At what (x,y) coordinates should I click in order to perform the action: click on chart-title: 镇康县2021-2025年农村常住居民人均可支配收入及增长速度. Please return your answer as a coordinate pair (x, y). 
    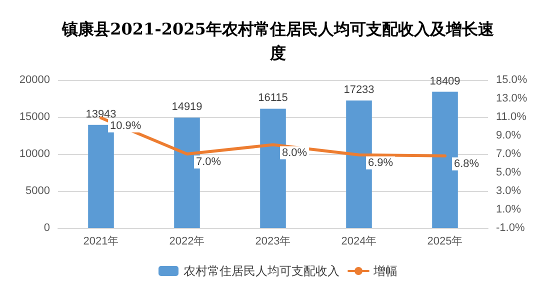
    Looking at the image, I should click on (278, 41).